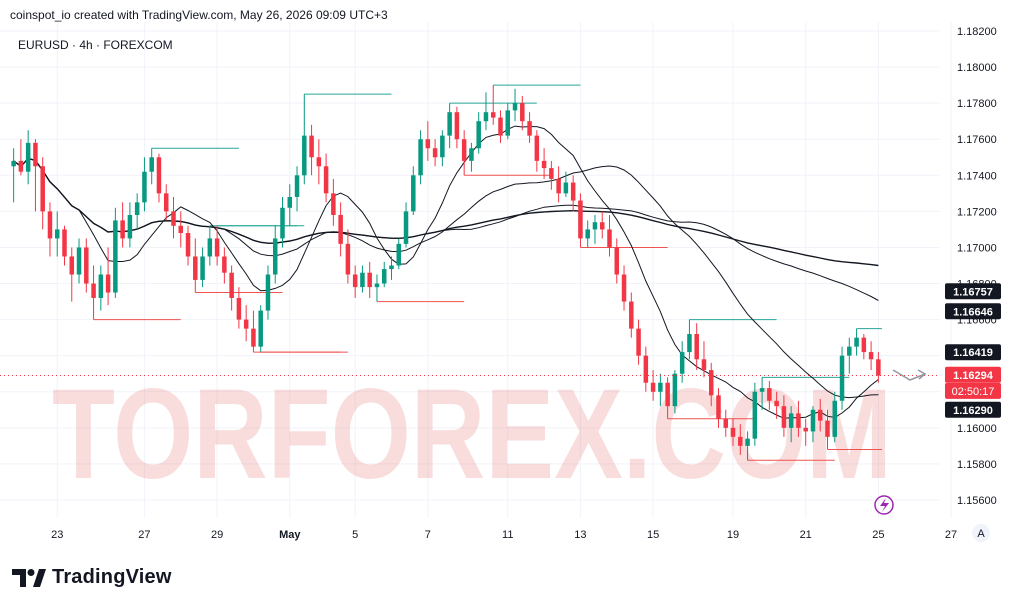 Image resolution: width=1024 pixels, height=614 pixels. Describe the element at coordinates (973, 352) in the screenshot. I see `price-label-badge: 1.16419` at that location.